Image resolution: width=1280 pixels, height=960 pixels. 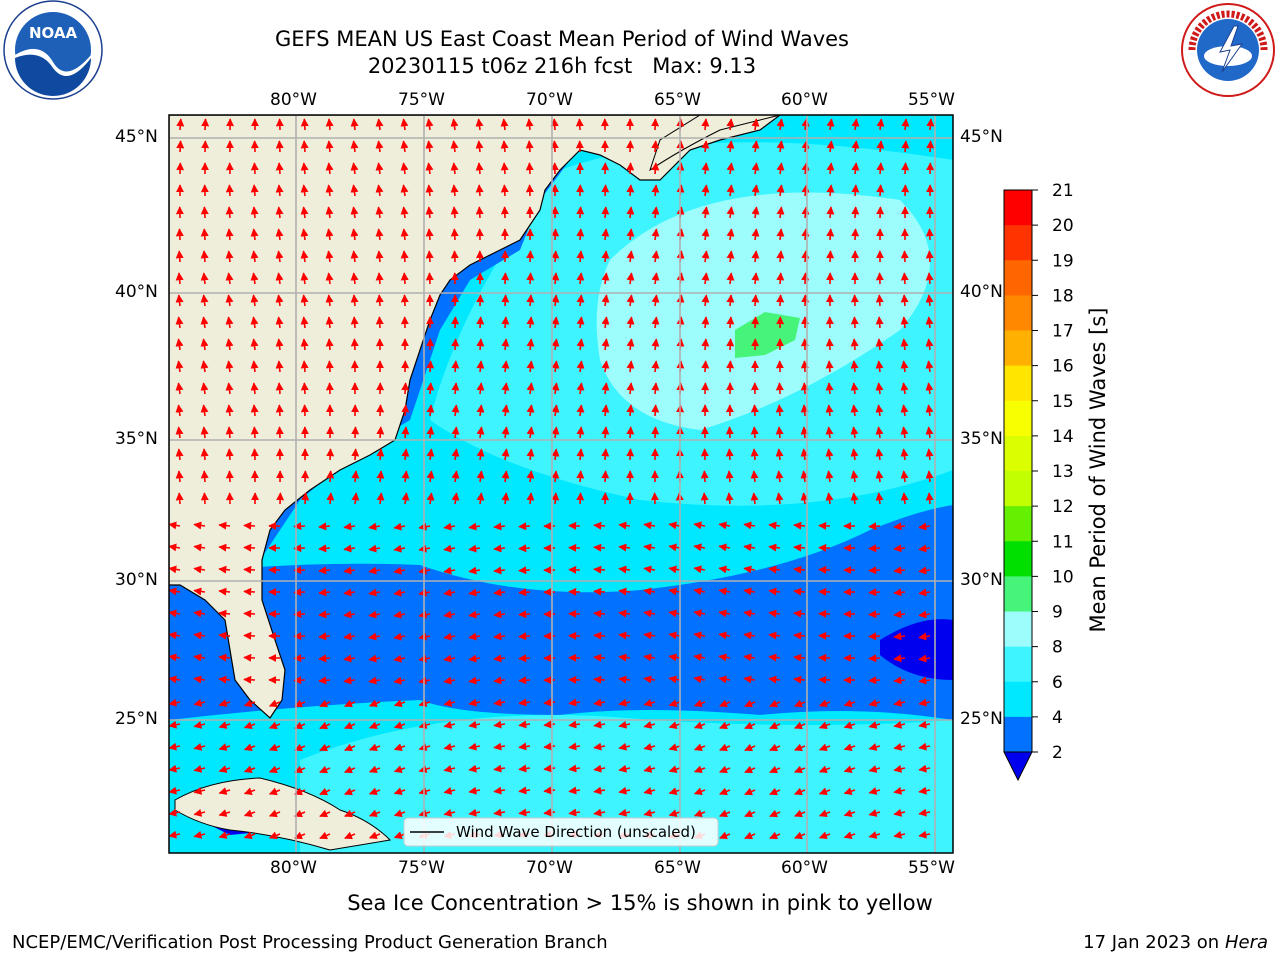 I want to click on colorbar-segment, so click(x=1018, y=734).